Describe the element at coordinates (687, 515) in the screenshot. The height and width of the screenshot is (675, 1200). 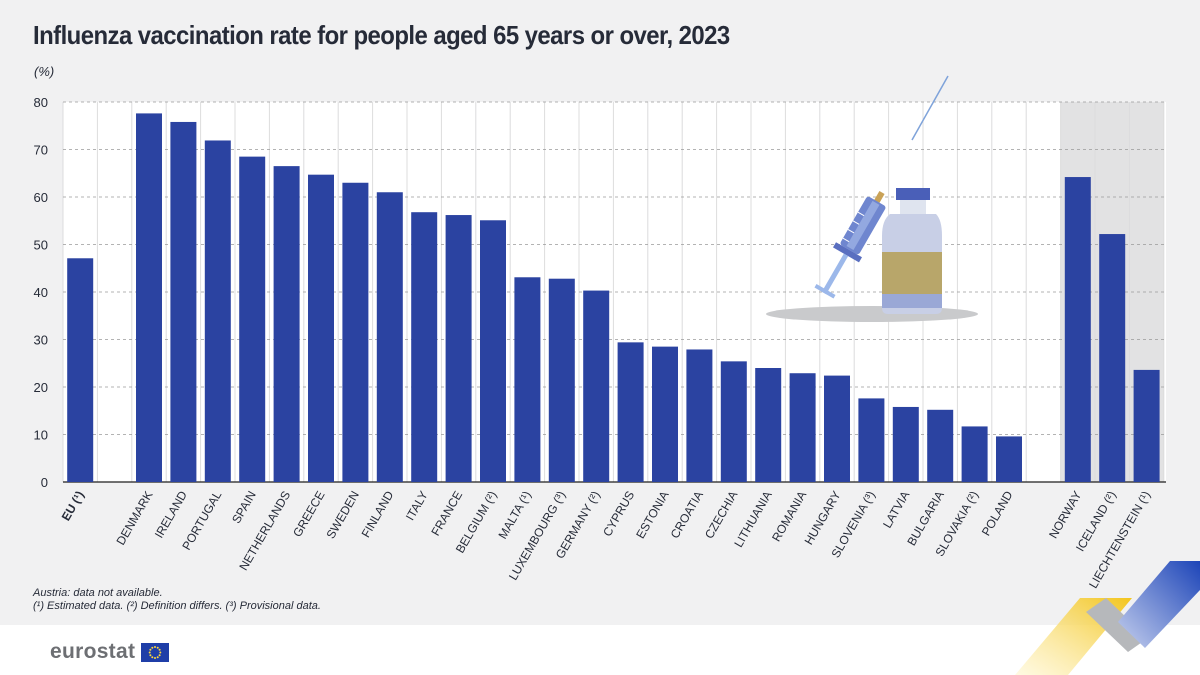
I see `x-tick-label: CROATIA` at that location.